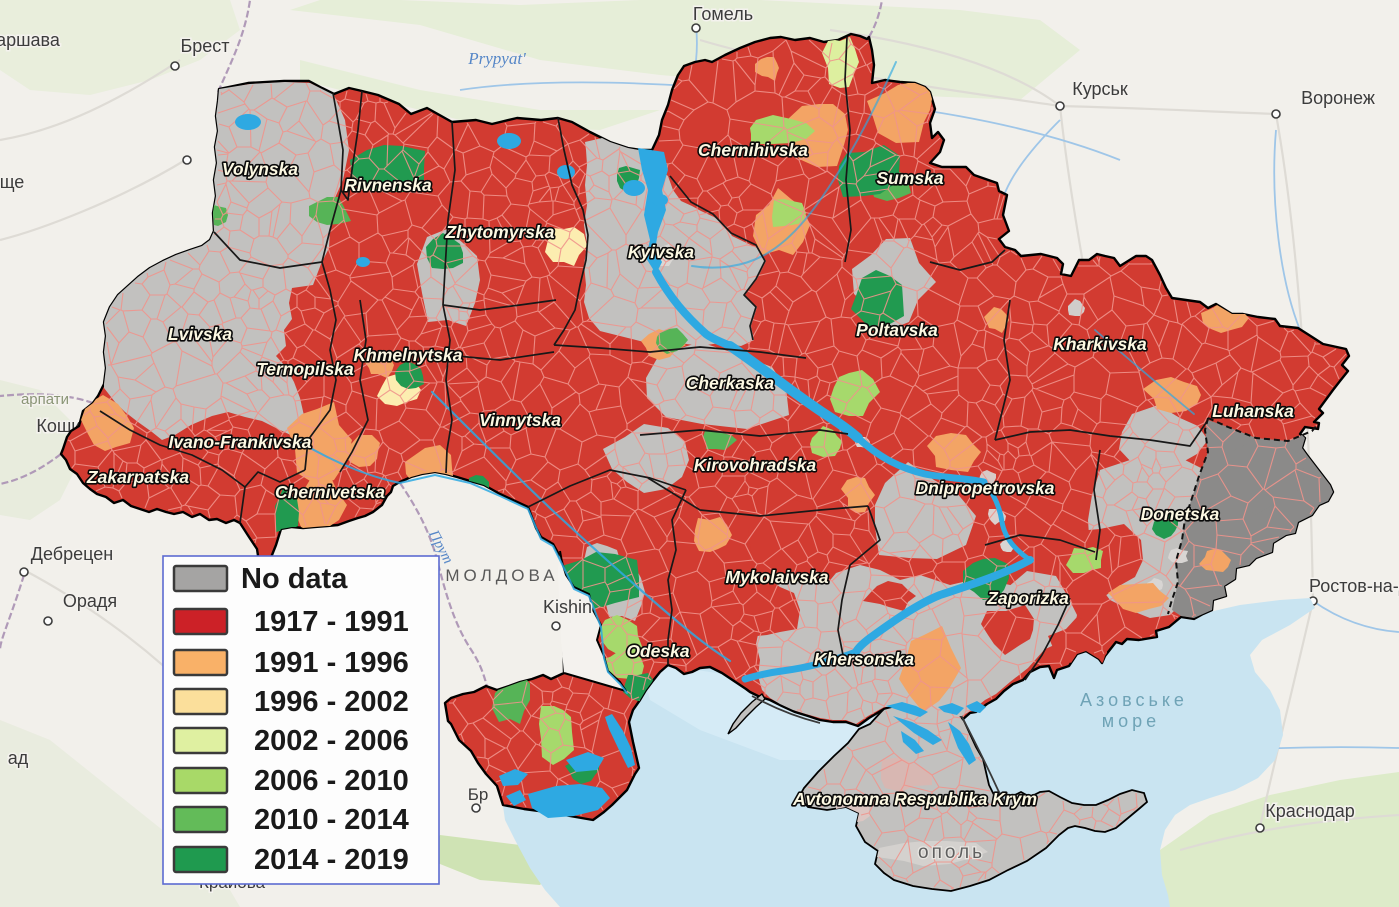 This screenshot has height=907, width=1399. Describe the element at coordinates (1131, 721) in the screenshot. I see `svg-text: море` at that location.